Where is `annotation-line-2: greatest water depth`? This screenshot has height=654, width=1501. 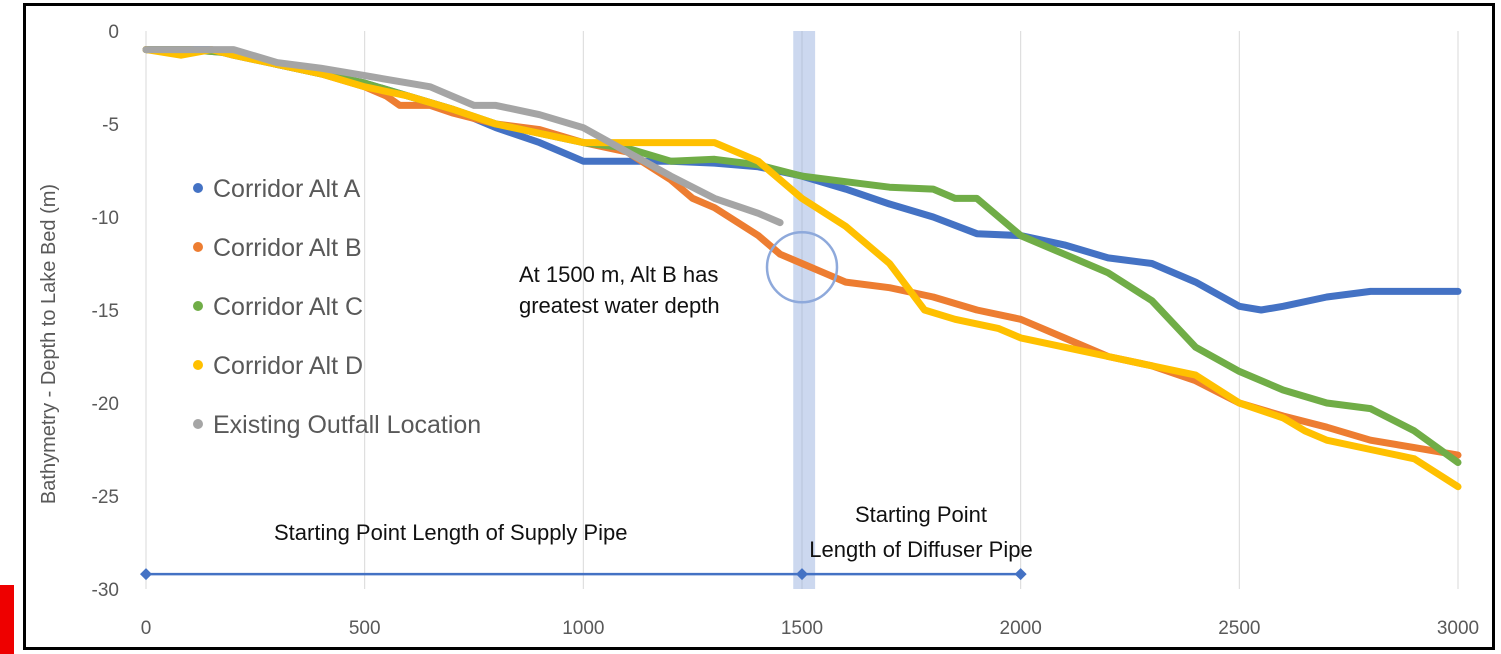 annotation-line-2: greatest water depth is located at coordinates (619, 305).